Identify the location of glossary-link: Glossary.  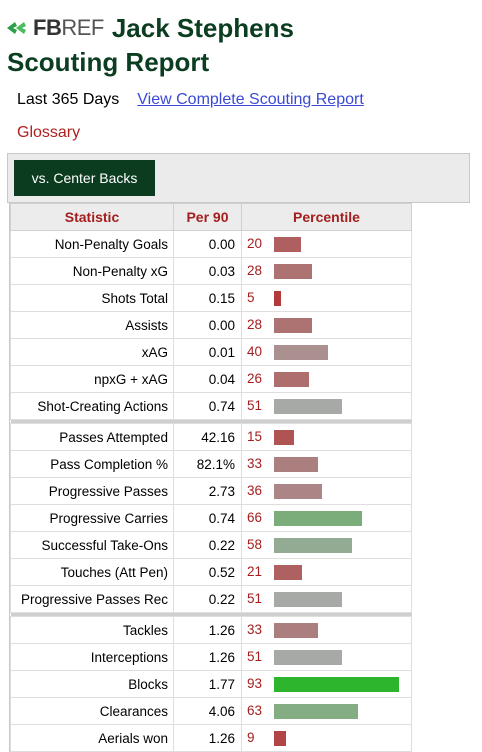
(49, 132).